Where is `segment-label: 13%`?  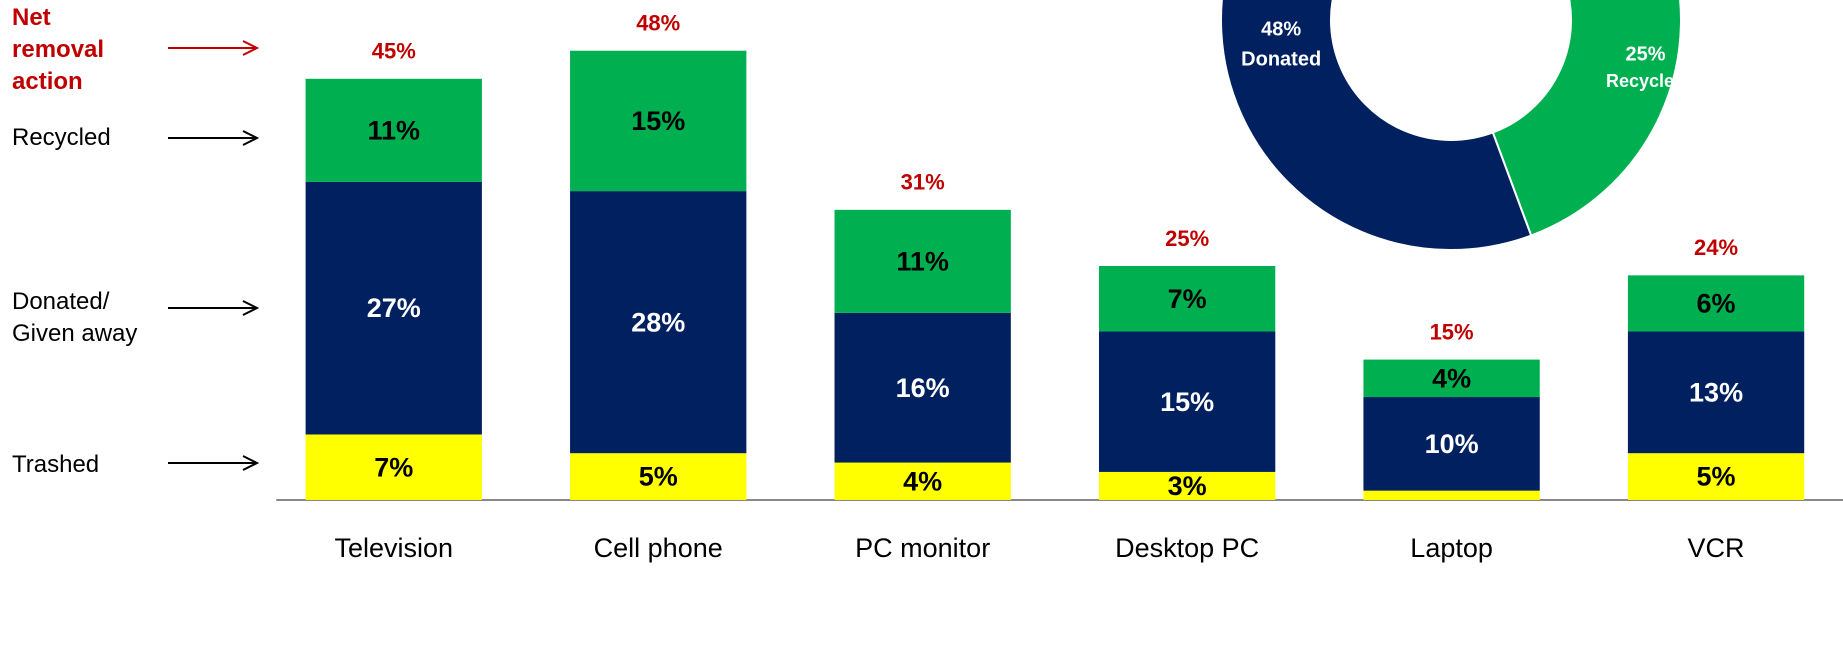
segment-label: 13% is located at coordinates (1716, 392).